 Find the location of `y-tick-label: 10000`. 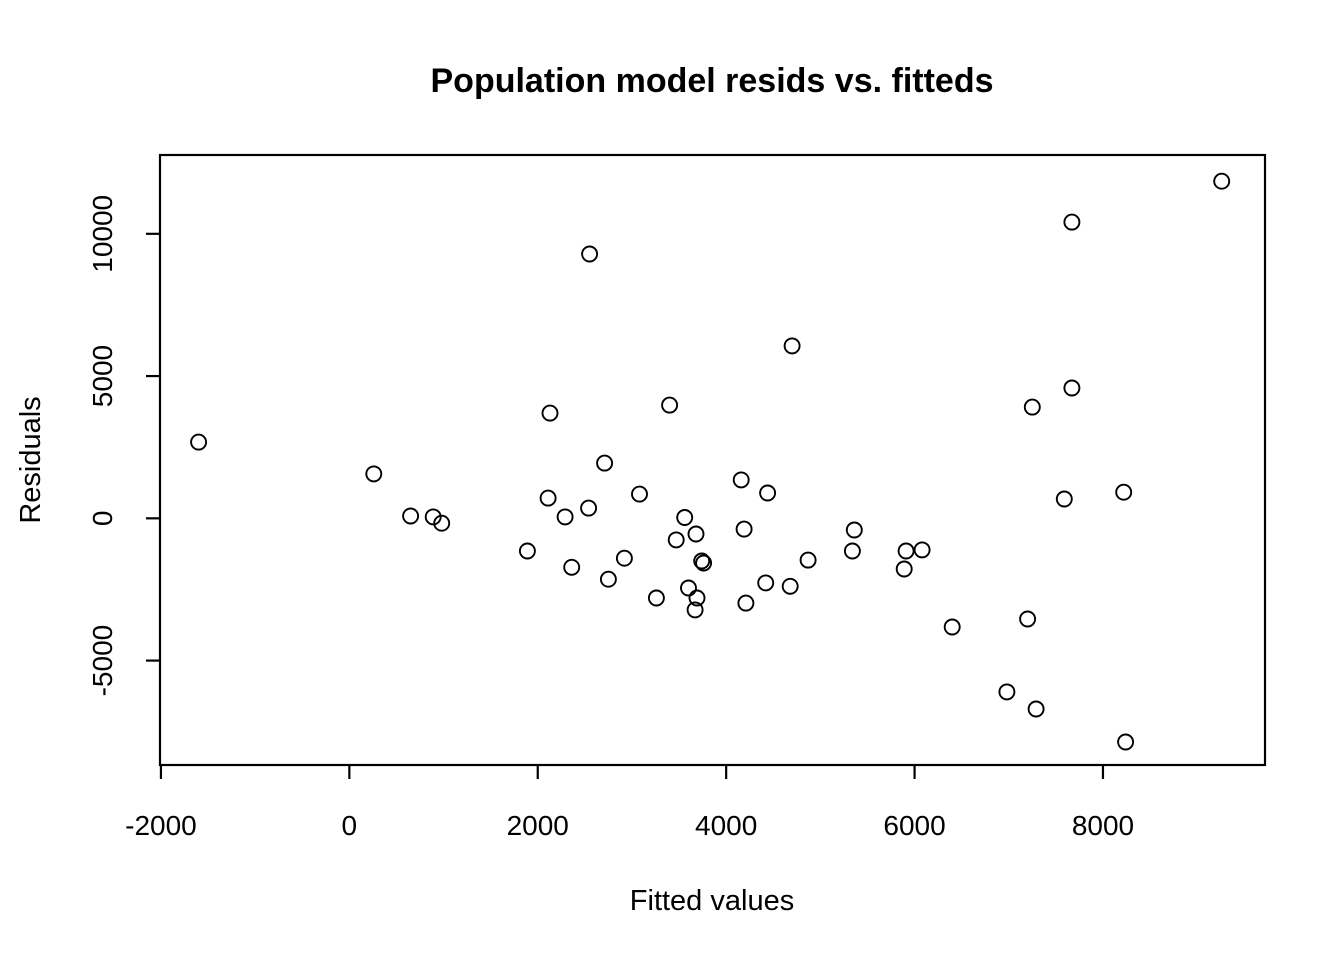

y-tick-label: 10000 is located at coordinates (102, 234).